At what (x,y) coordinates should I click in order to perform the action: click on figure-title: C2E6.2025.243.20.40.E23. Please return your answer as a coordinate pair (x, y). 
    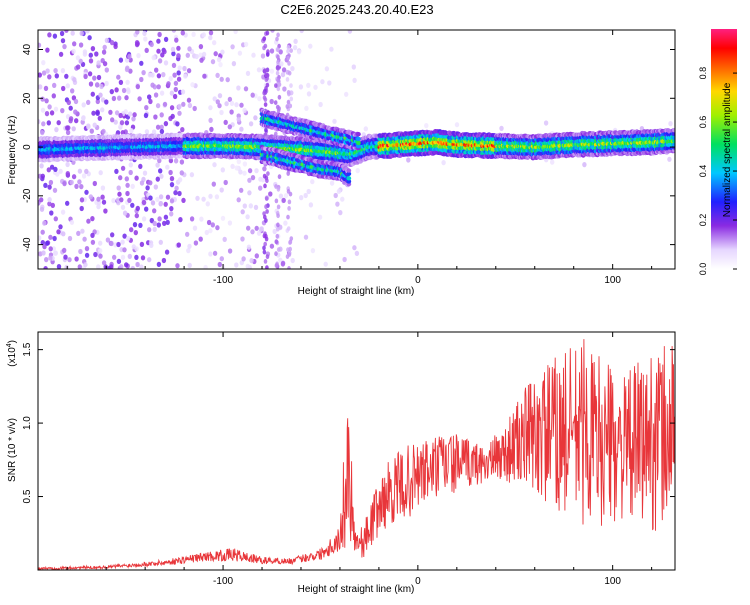
    Looking at the image, I should click on (356, 9).